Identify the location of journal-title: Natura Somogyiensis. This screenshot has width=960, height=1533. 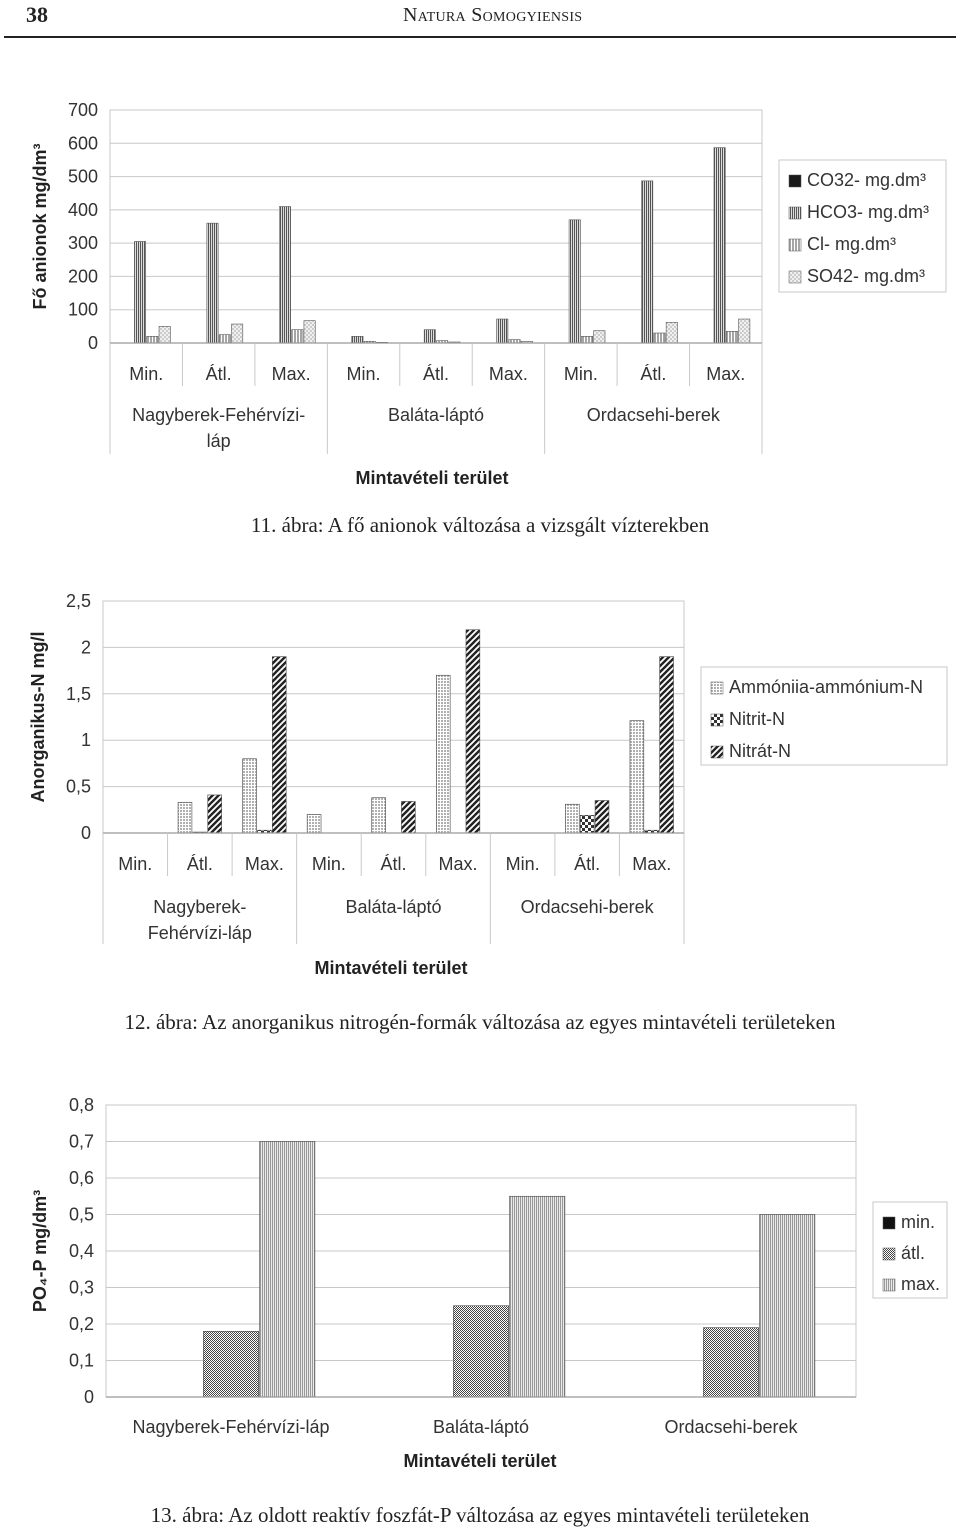
(493, 15).